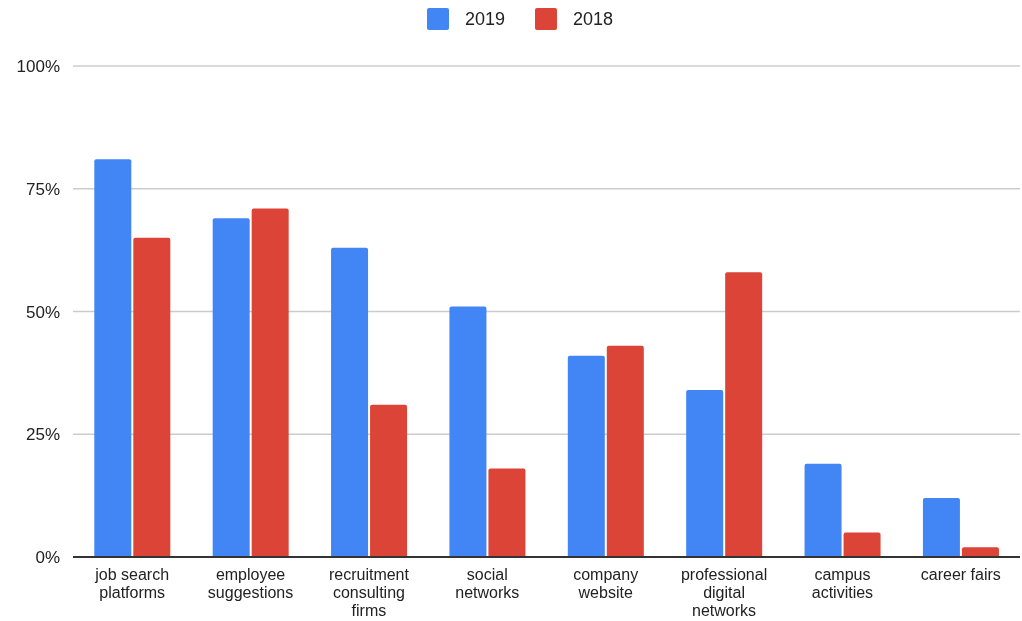 Image resolution: width=1022 pixels, height=621 pixels. What do you see at coordinates (593, 19) in the screenshot?
I see `legend-label: 2018` at bounding box center [593, 19].